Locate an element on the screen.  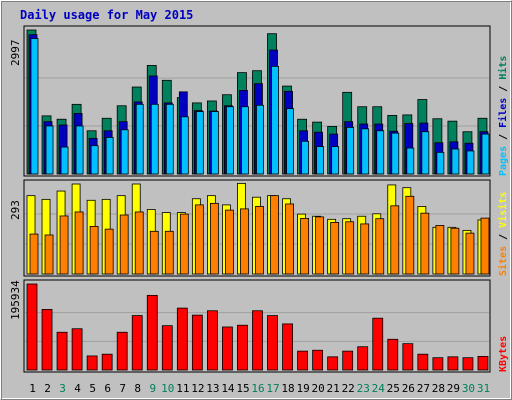
x-tick-label-day-31: 31 is located at coordinates (483, 388).